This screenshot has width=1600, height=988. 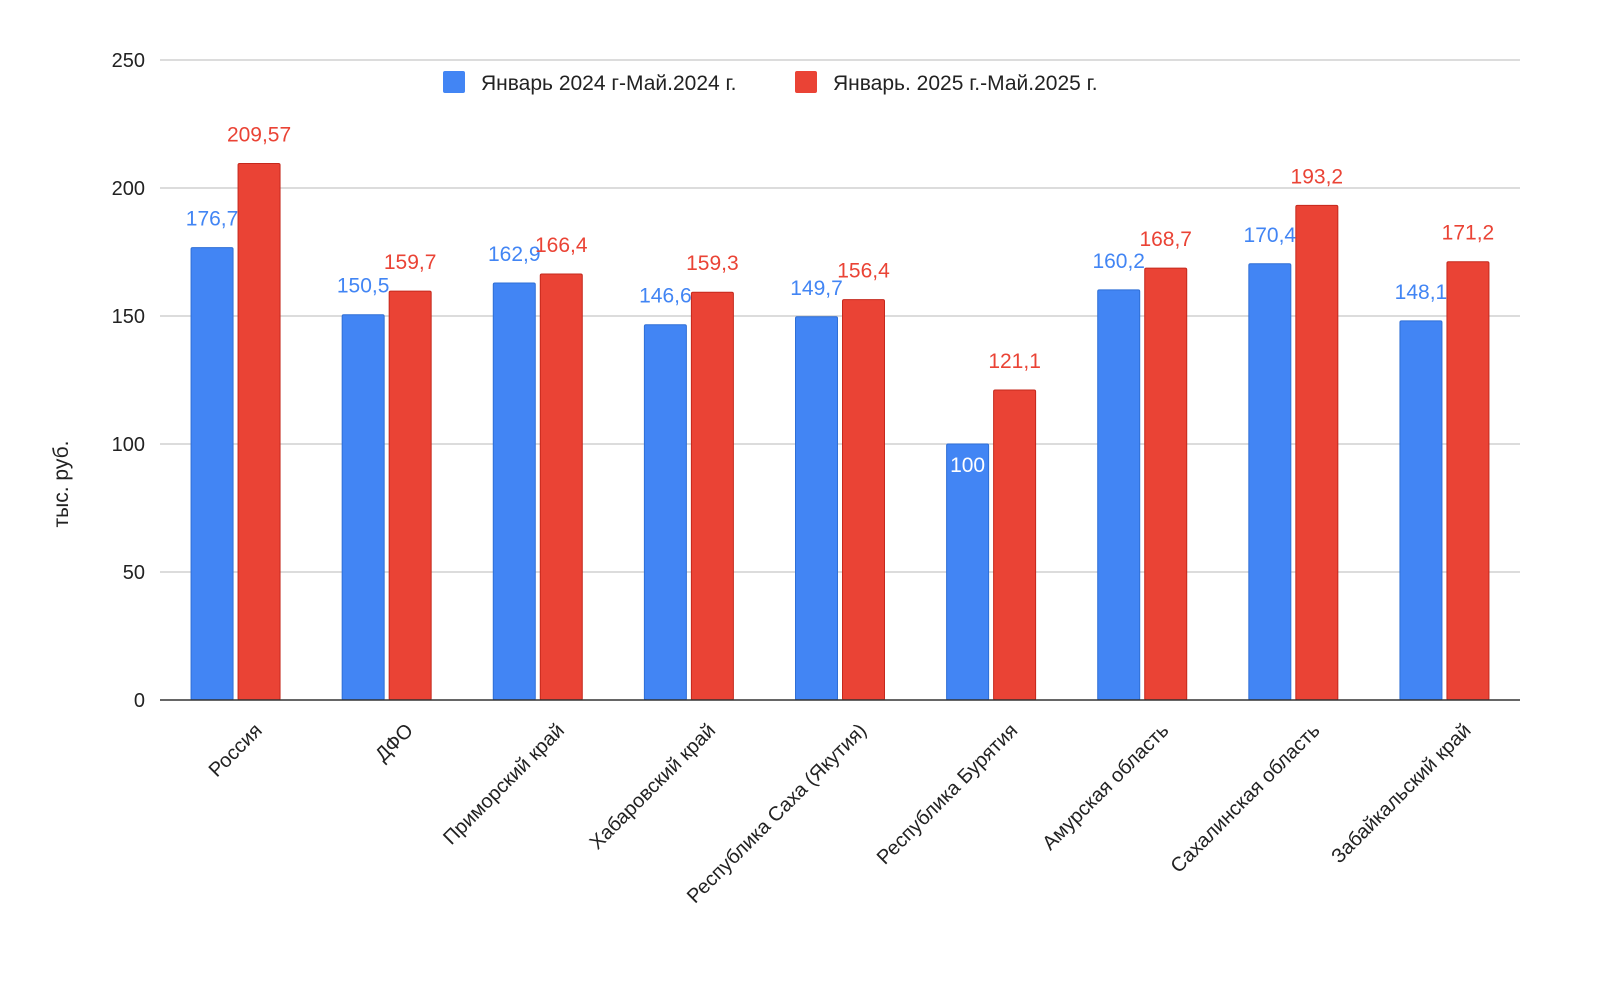 What do you see at coordinates (1118, 261) in the screenshot?
I see `bar-data-label: 160,2` at bounding box center [1118, 261].